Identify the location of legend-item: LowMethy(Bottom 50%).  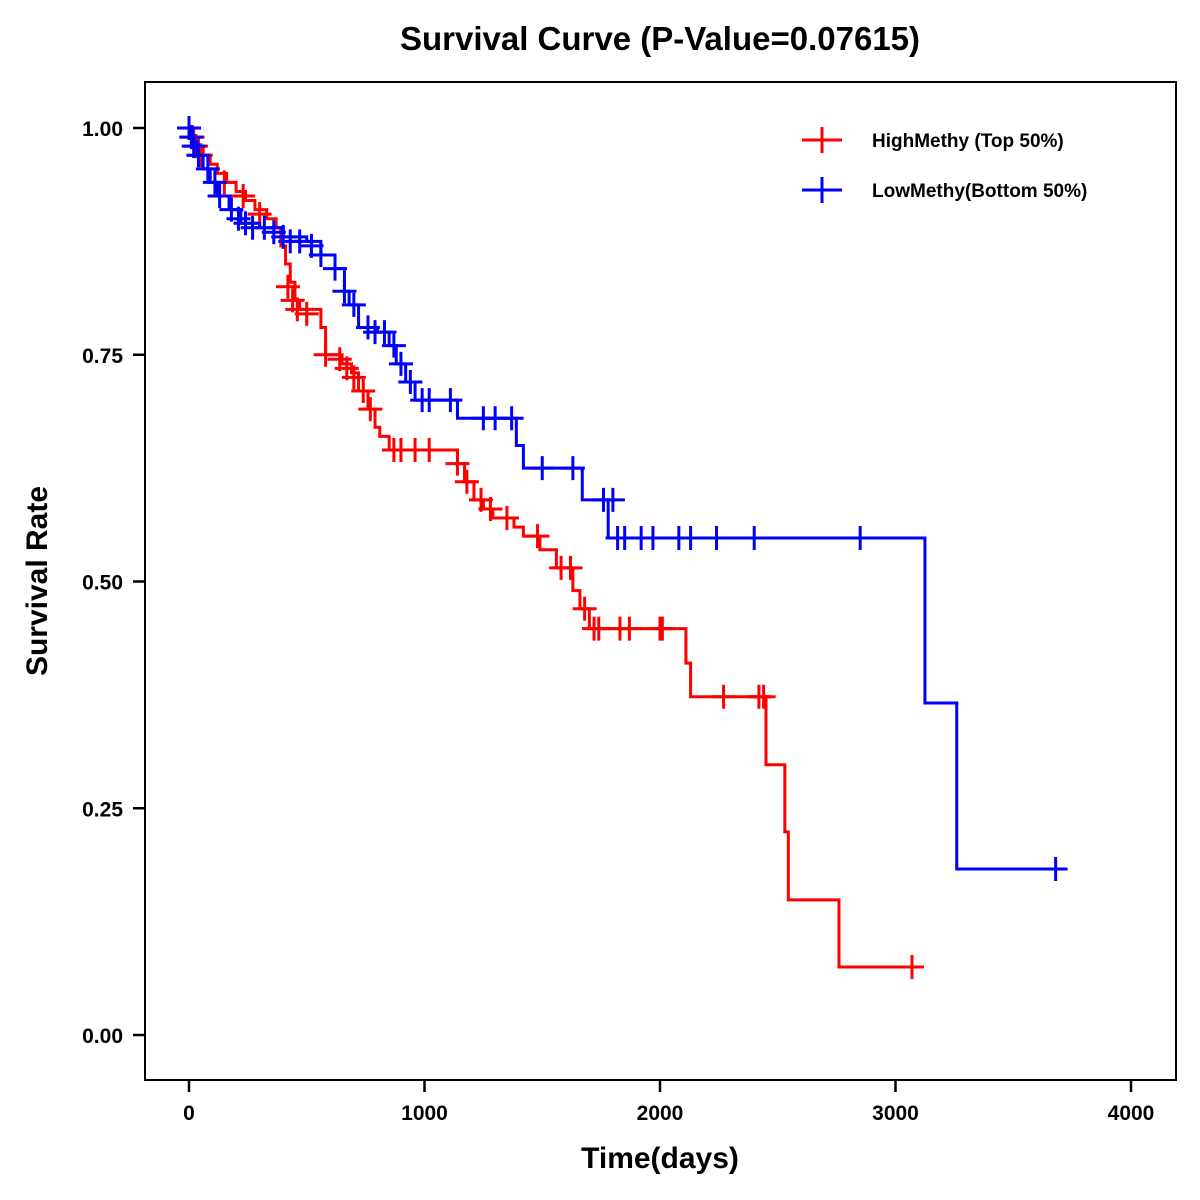
(944, 190).